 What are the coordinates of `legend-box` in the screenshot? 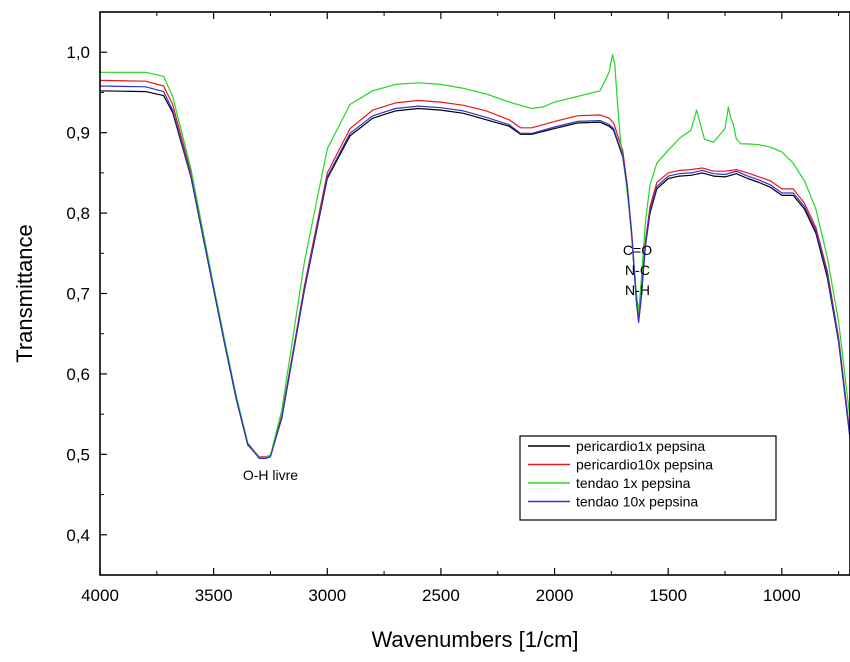 It's located at (648, 478).